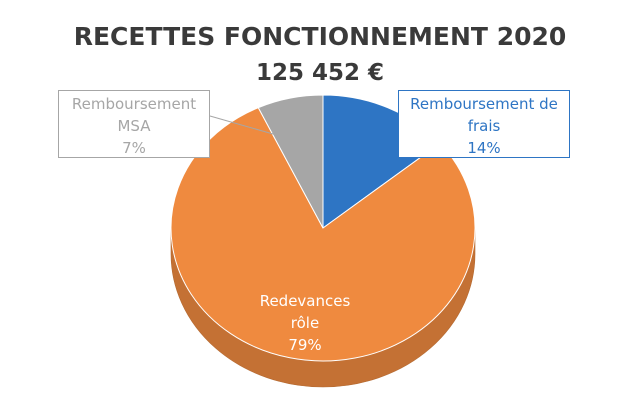 The height and width of the screenshot is (410, 640). I want to click on data-label: Remboursement MSA 7%, so click(134, 124).